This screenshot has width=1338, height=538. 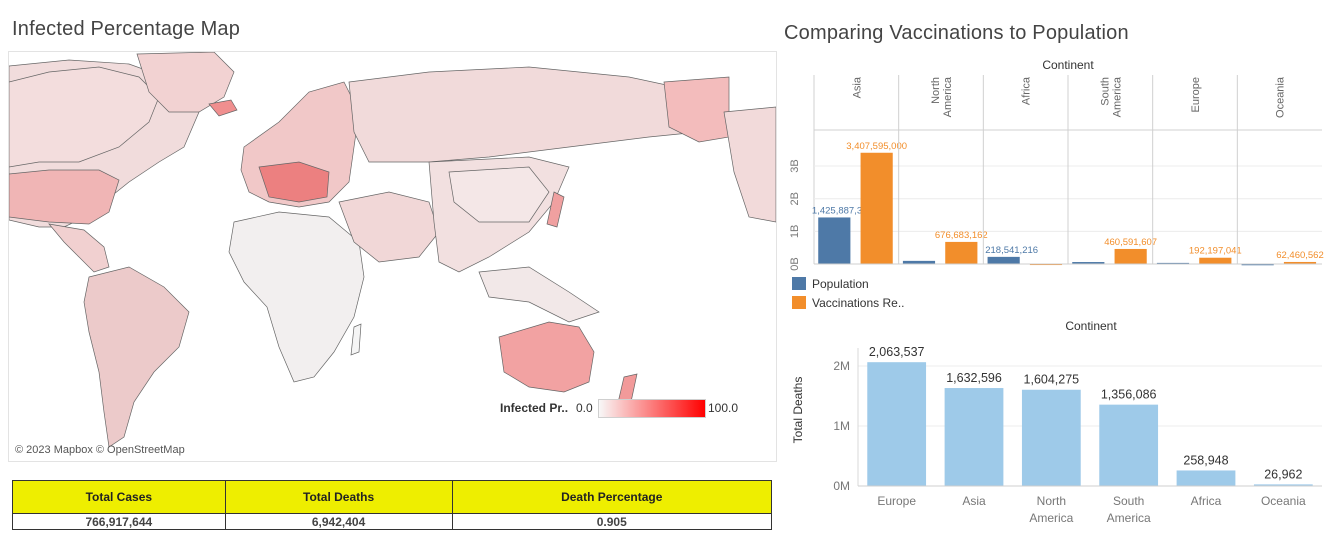 I want to click on y-axis-title: Total Deaths, so click(x=798, y=410).